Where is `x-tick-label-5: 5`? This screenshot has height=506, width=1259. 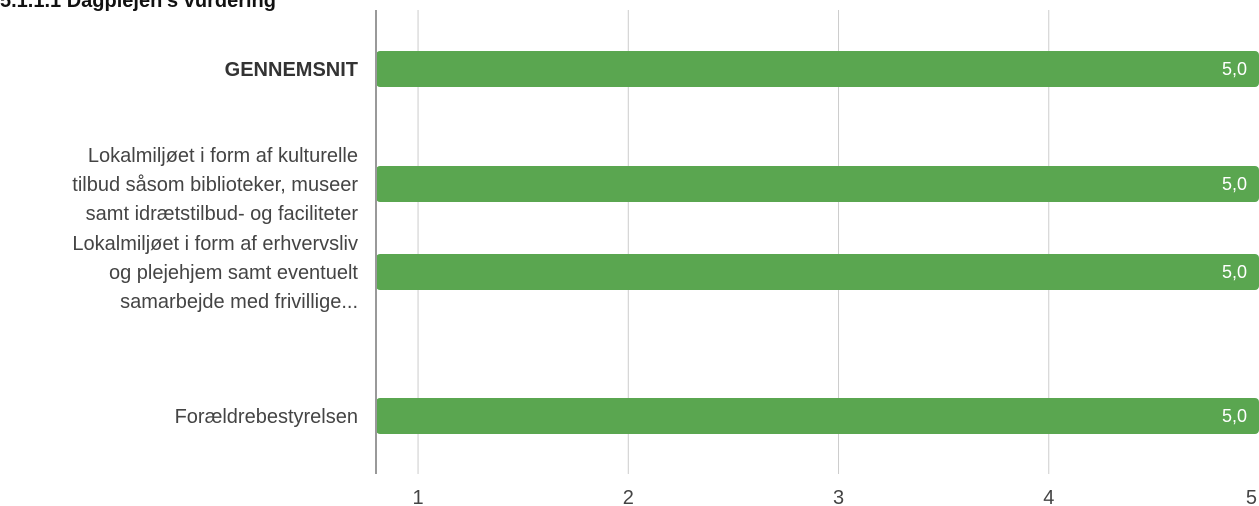
x-tick-label-5: 5 is located at coordinates (1251, 496).